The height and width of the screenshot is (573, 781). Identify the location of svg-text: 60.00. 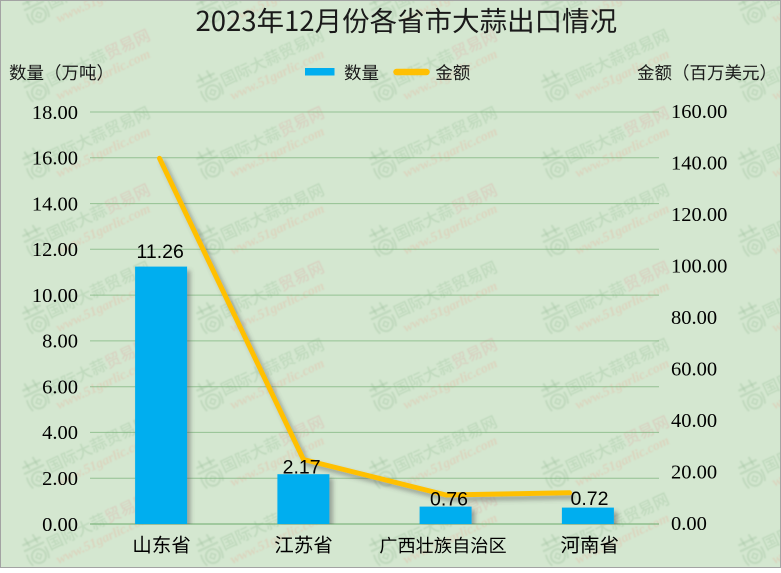
(694, 369).